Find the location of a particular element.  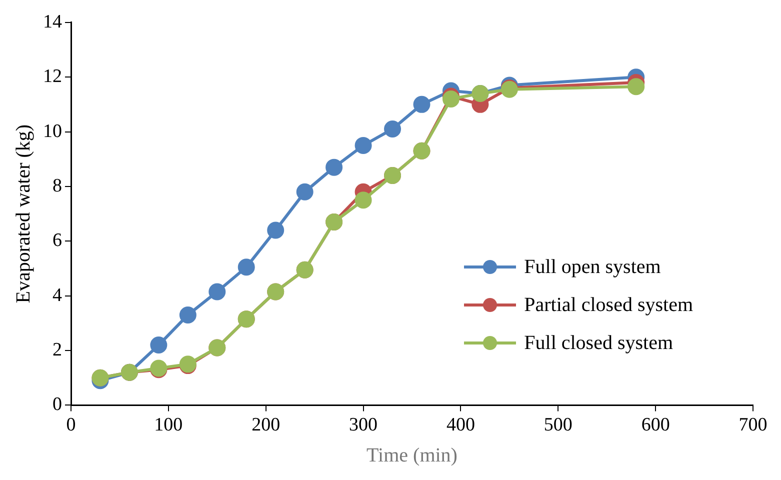

legend-label: Full closed system is located at coordinates (599, 343).